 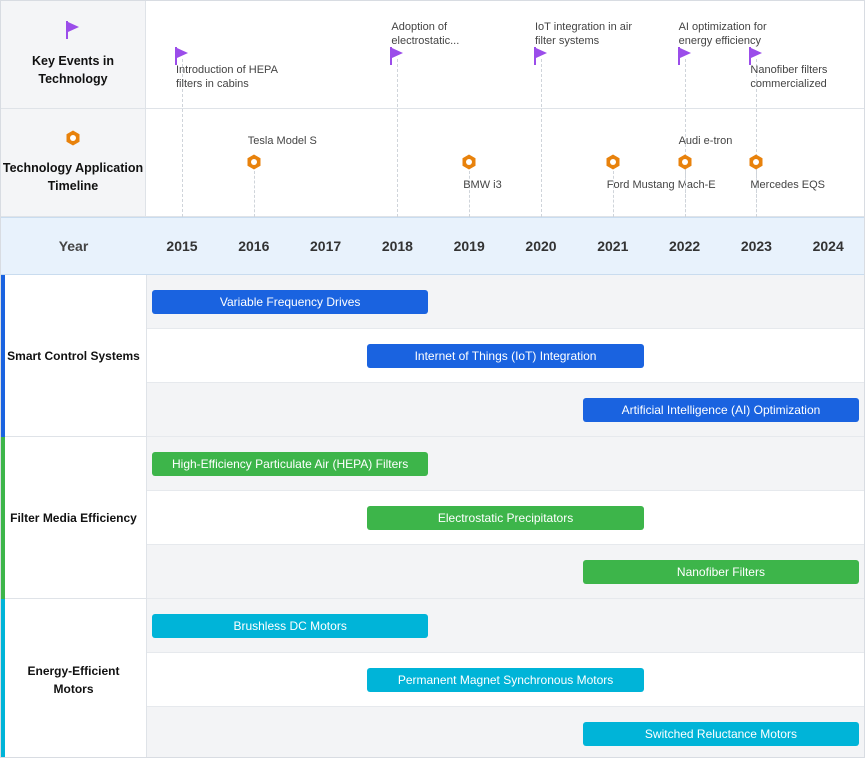 What do you see at coordinates (787, 185) in the screenshot?
I see `application-label: Mercedes EQS` at bounding box center [787, 185].